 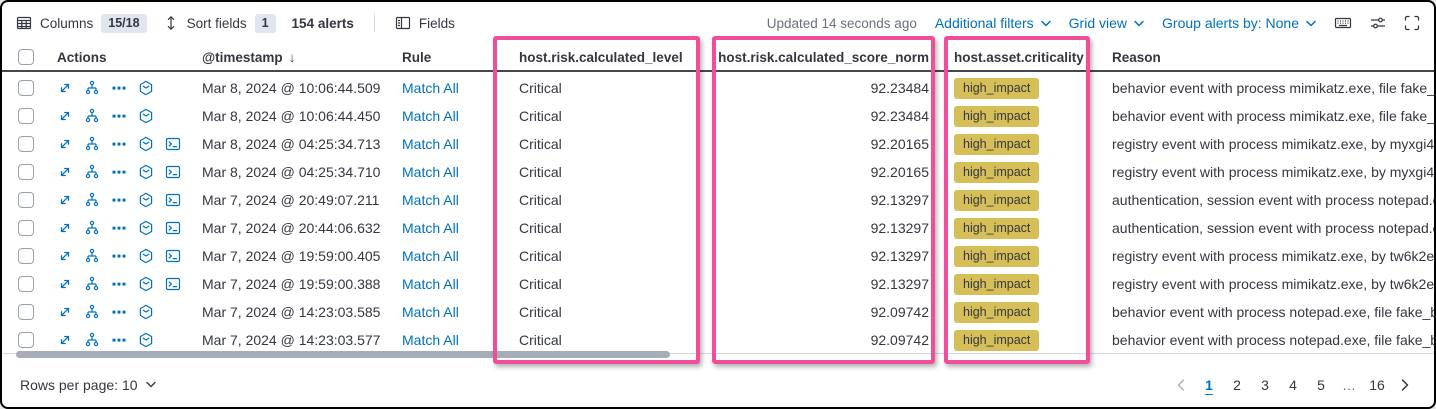 I want to click on rows-per-page-button: Rows per page: 10, so click(x=88, y=385).